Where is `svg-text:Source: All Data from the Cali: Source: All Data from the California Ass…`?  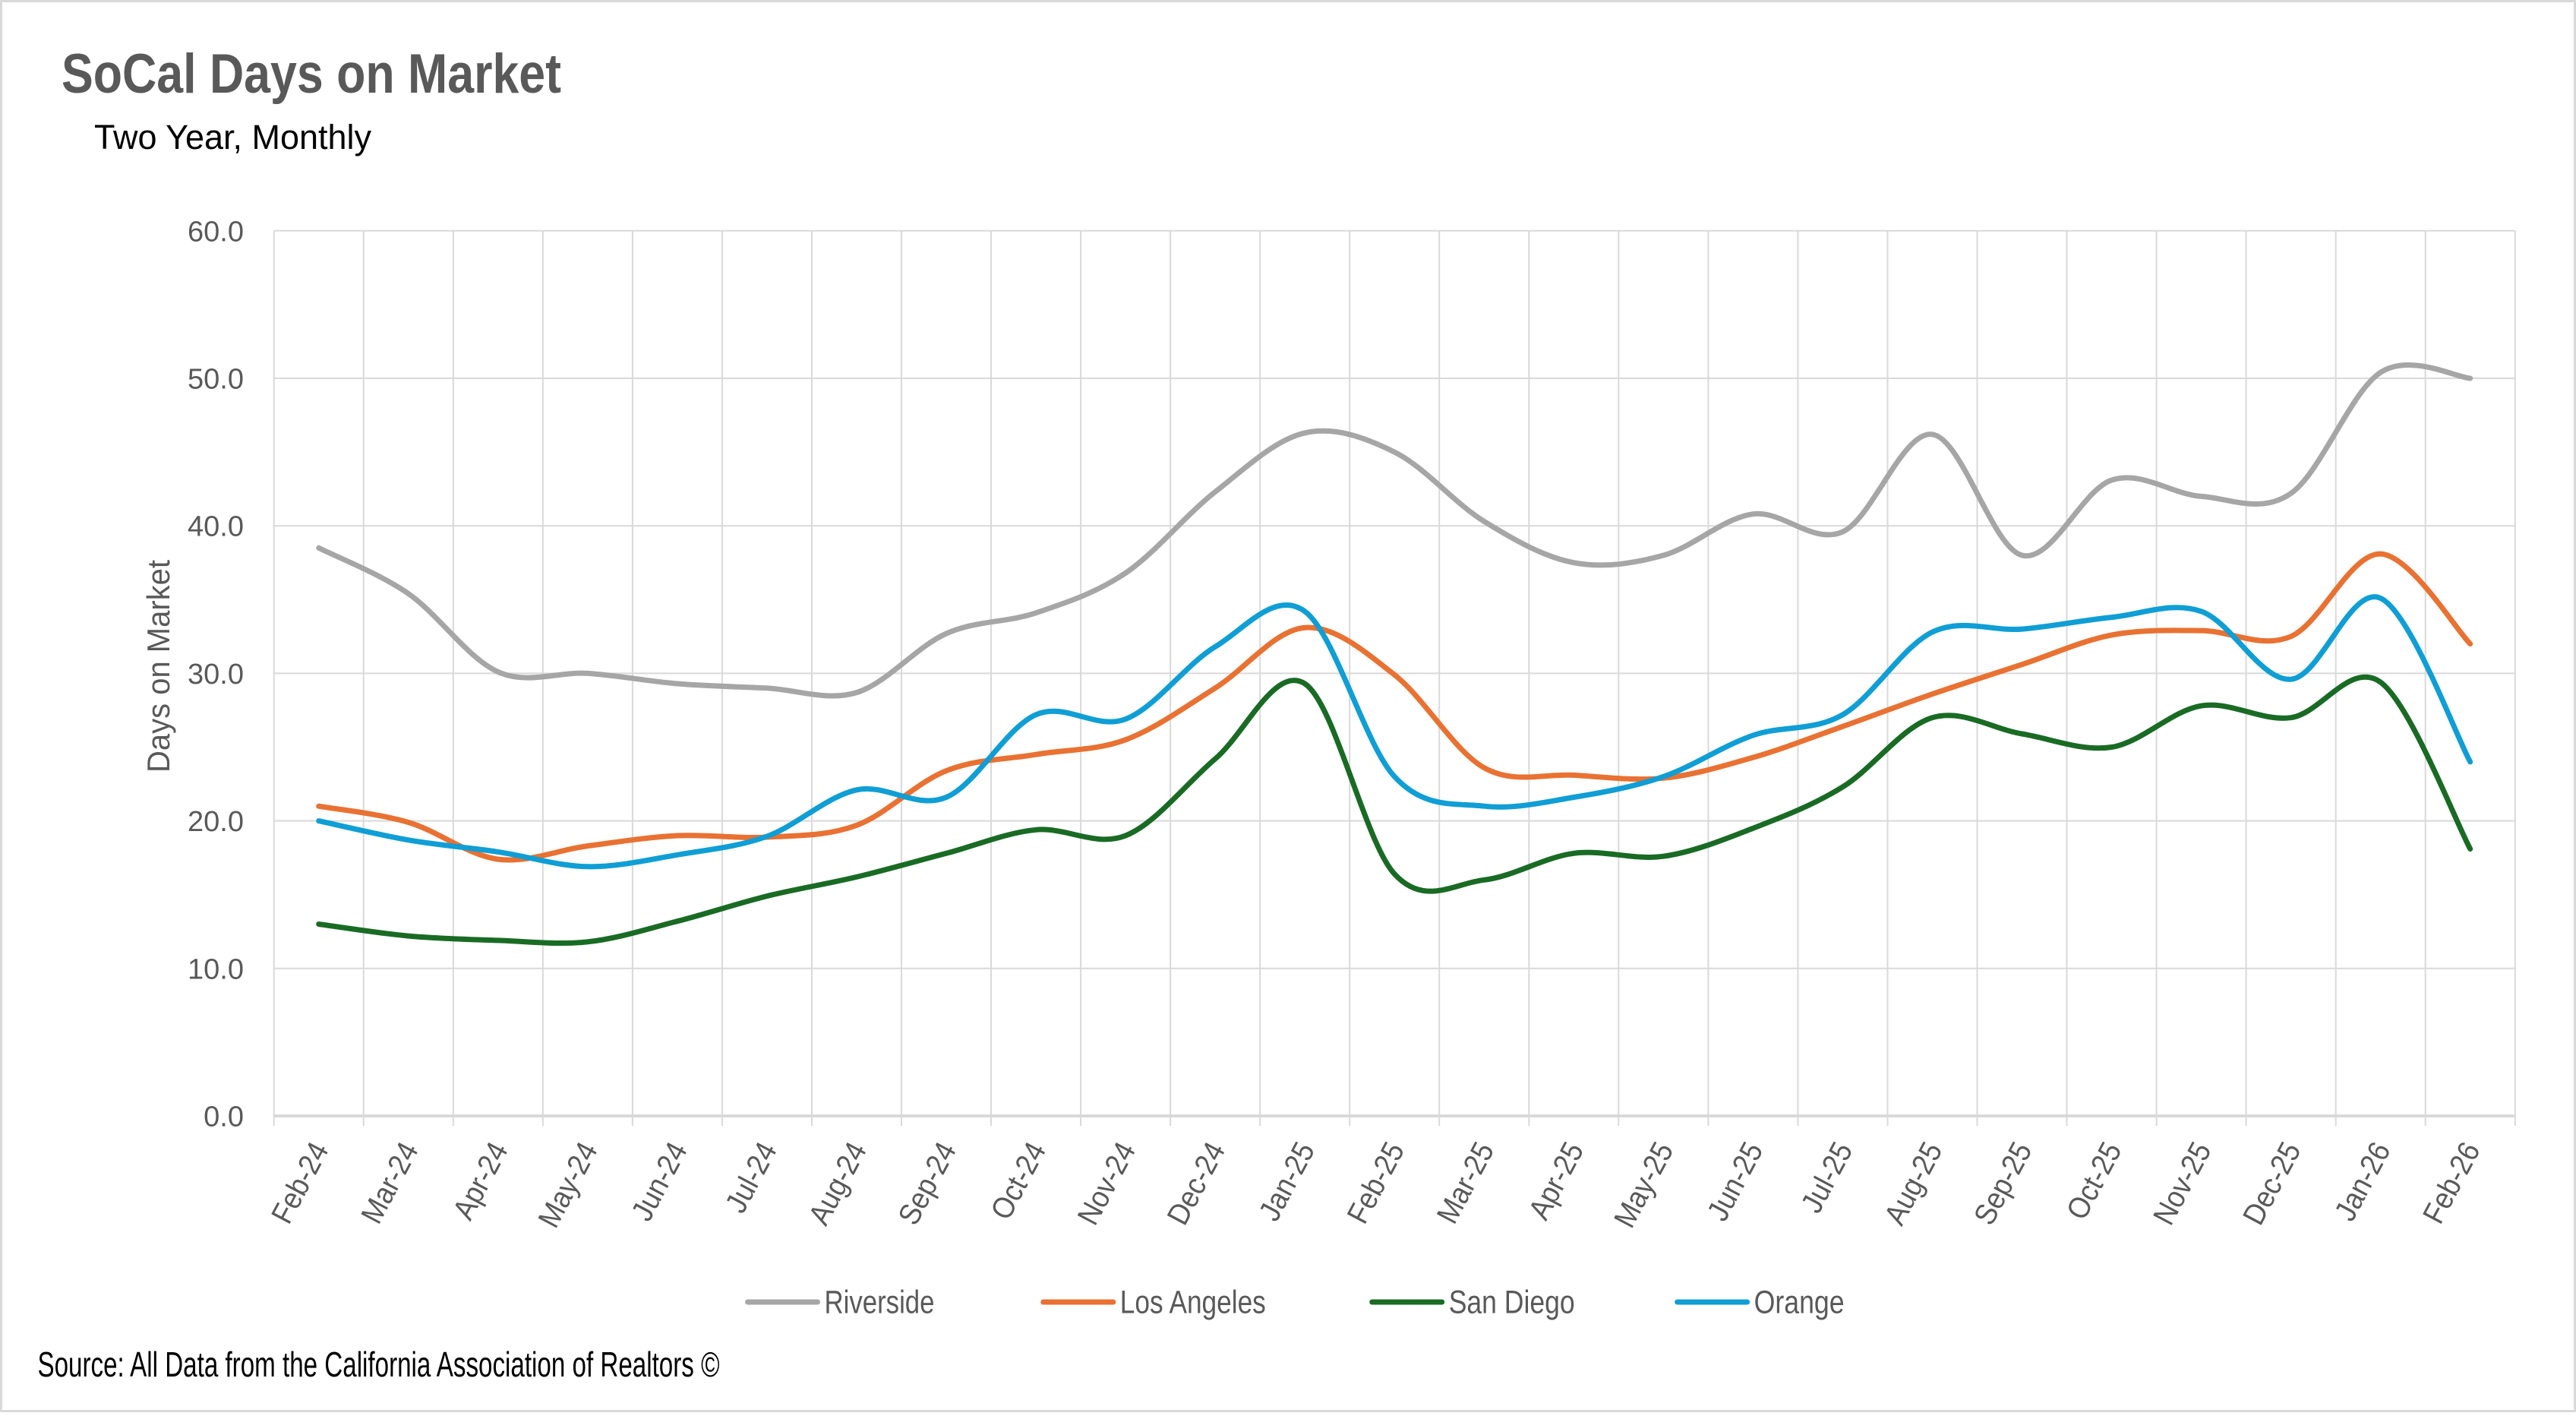
svg-text:Source: All Data from the Cali: Source: All Data from the California Ass… is located at coordinates (379, 1364).